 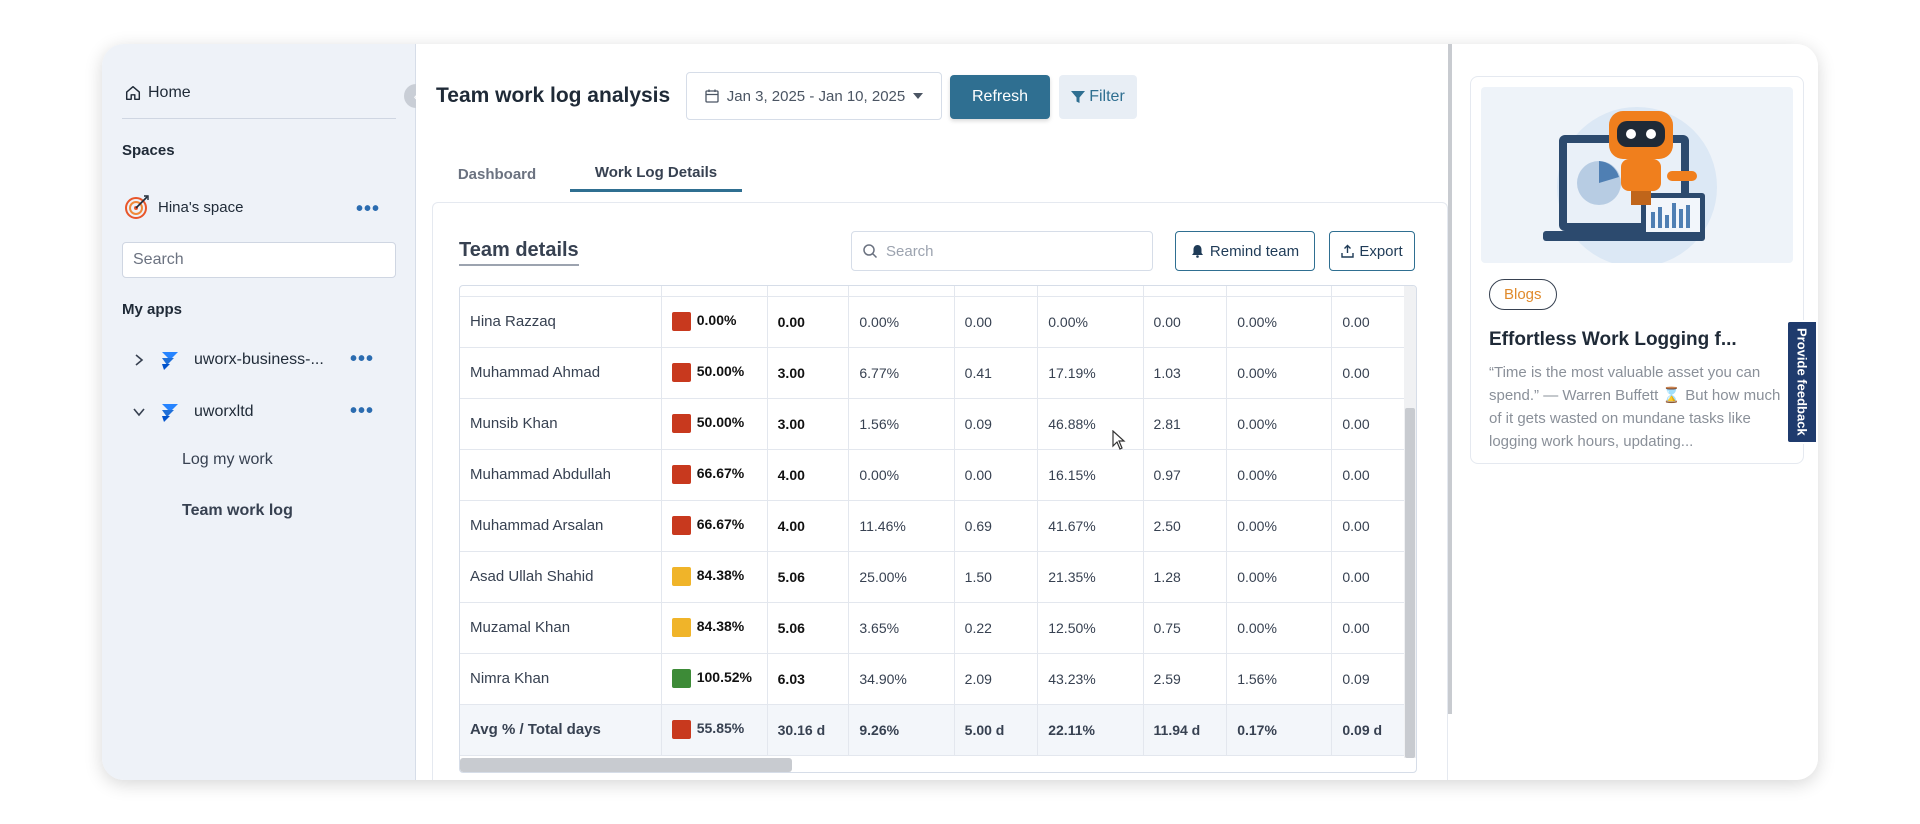 What do you see at coordinates (996, 526) in the screenshot?
I see `table-cell: 0.69` at bounding box center [996, 526].